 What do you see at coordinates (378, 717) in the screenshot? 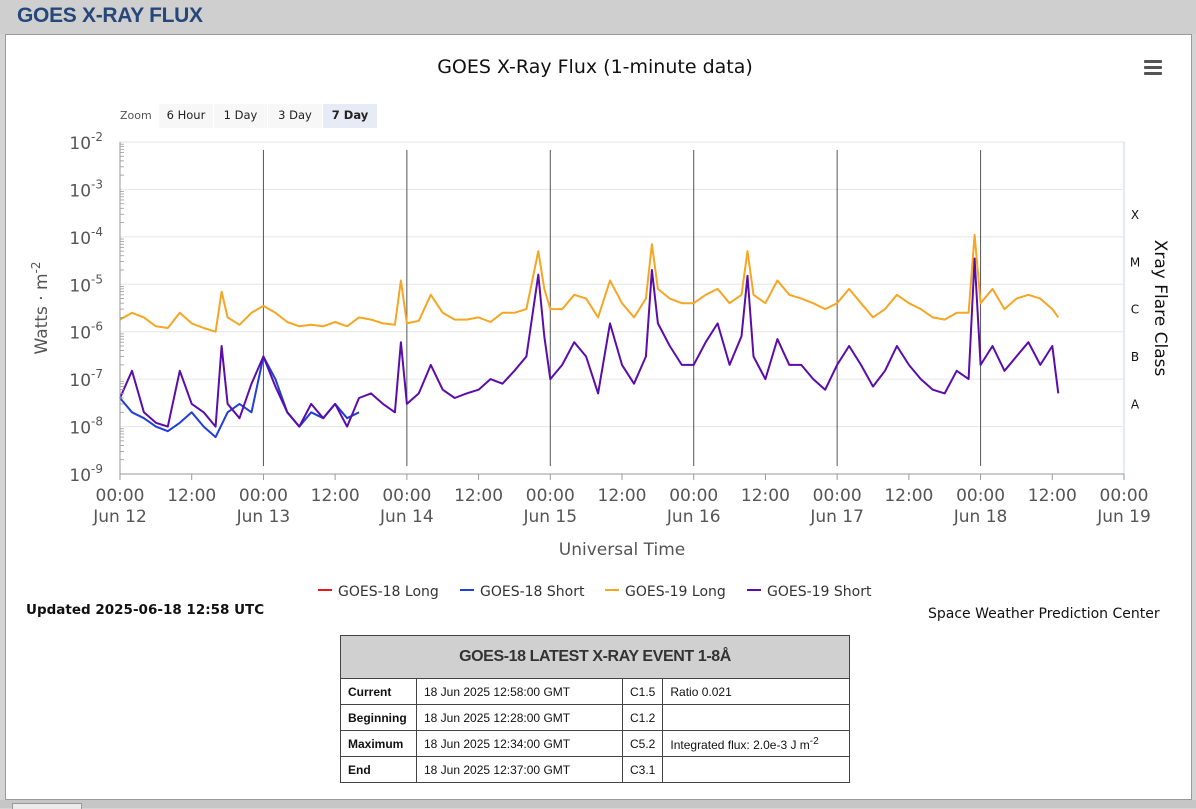
I see `row-label: Beginning` at bounding box center [378, 717].